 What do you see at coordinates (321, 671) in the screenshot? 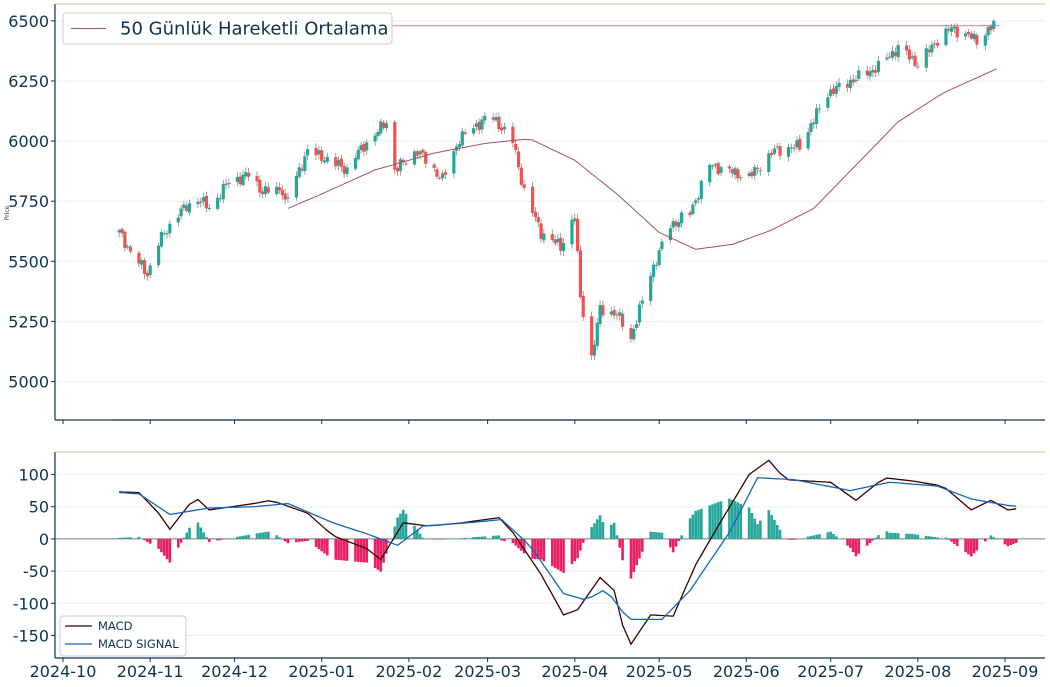
I see `x-tick-label: 2025-01` at bounding box center [321, 671].